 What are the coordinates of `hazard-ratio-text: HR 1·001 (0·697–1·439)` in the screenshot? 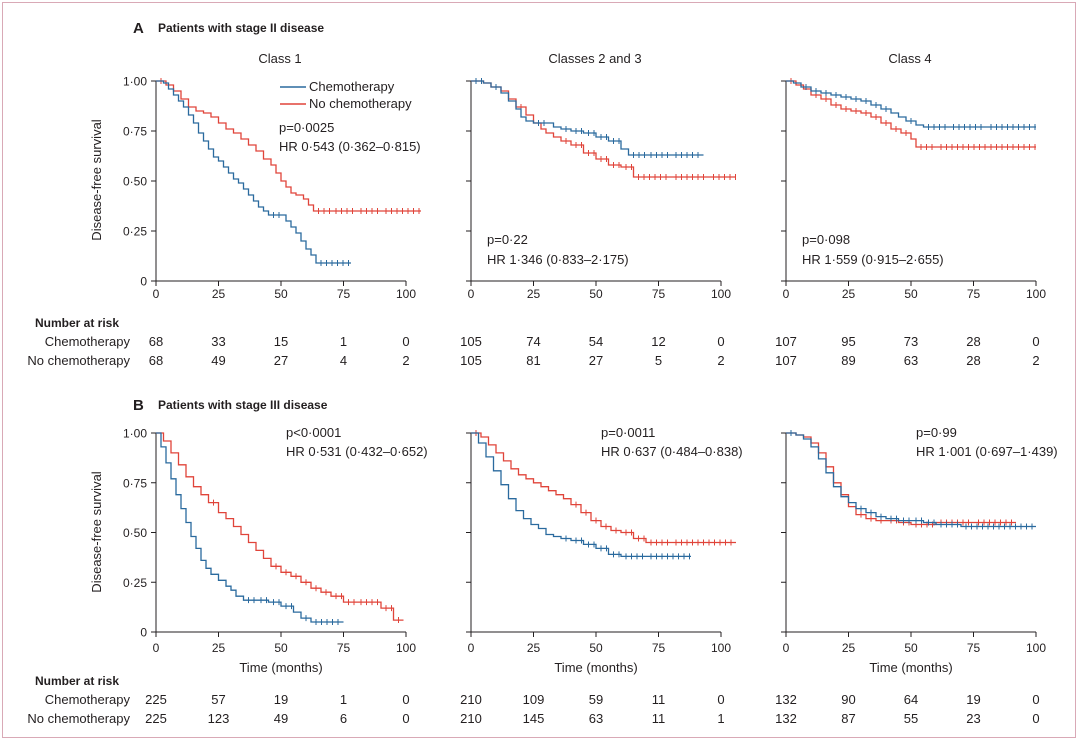 It's located at (987, 451).